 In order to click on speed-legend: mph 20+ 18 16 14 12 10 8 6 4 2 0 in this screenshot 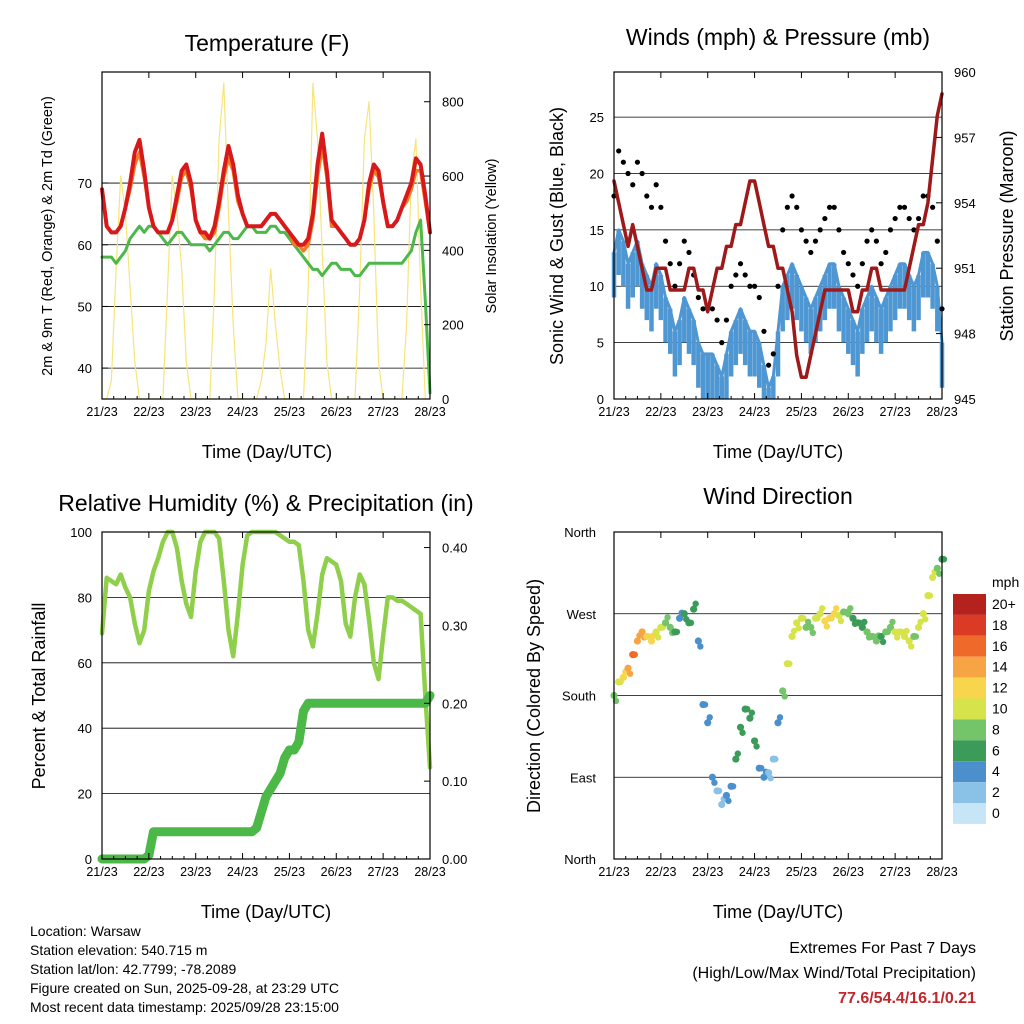, I will do `click(986, 699)`.